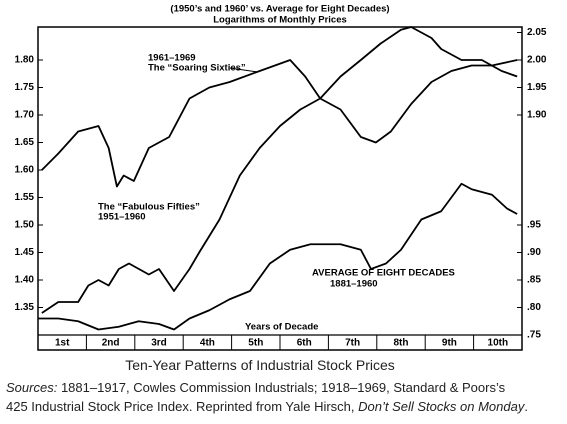  What do you see at coordinates (537, 115) in the screenshot?
I see `y-tick-label: 1.90` at bounding box center [537, 115].